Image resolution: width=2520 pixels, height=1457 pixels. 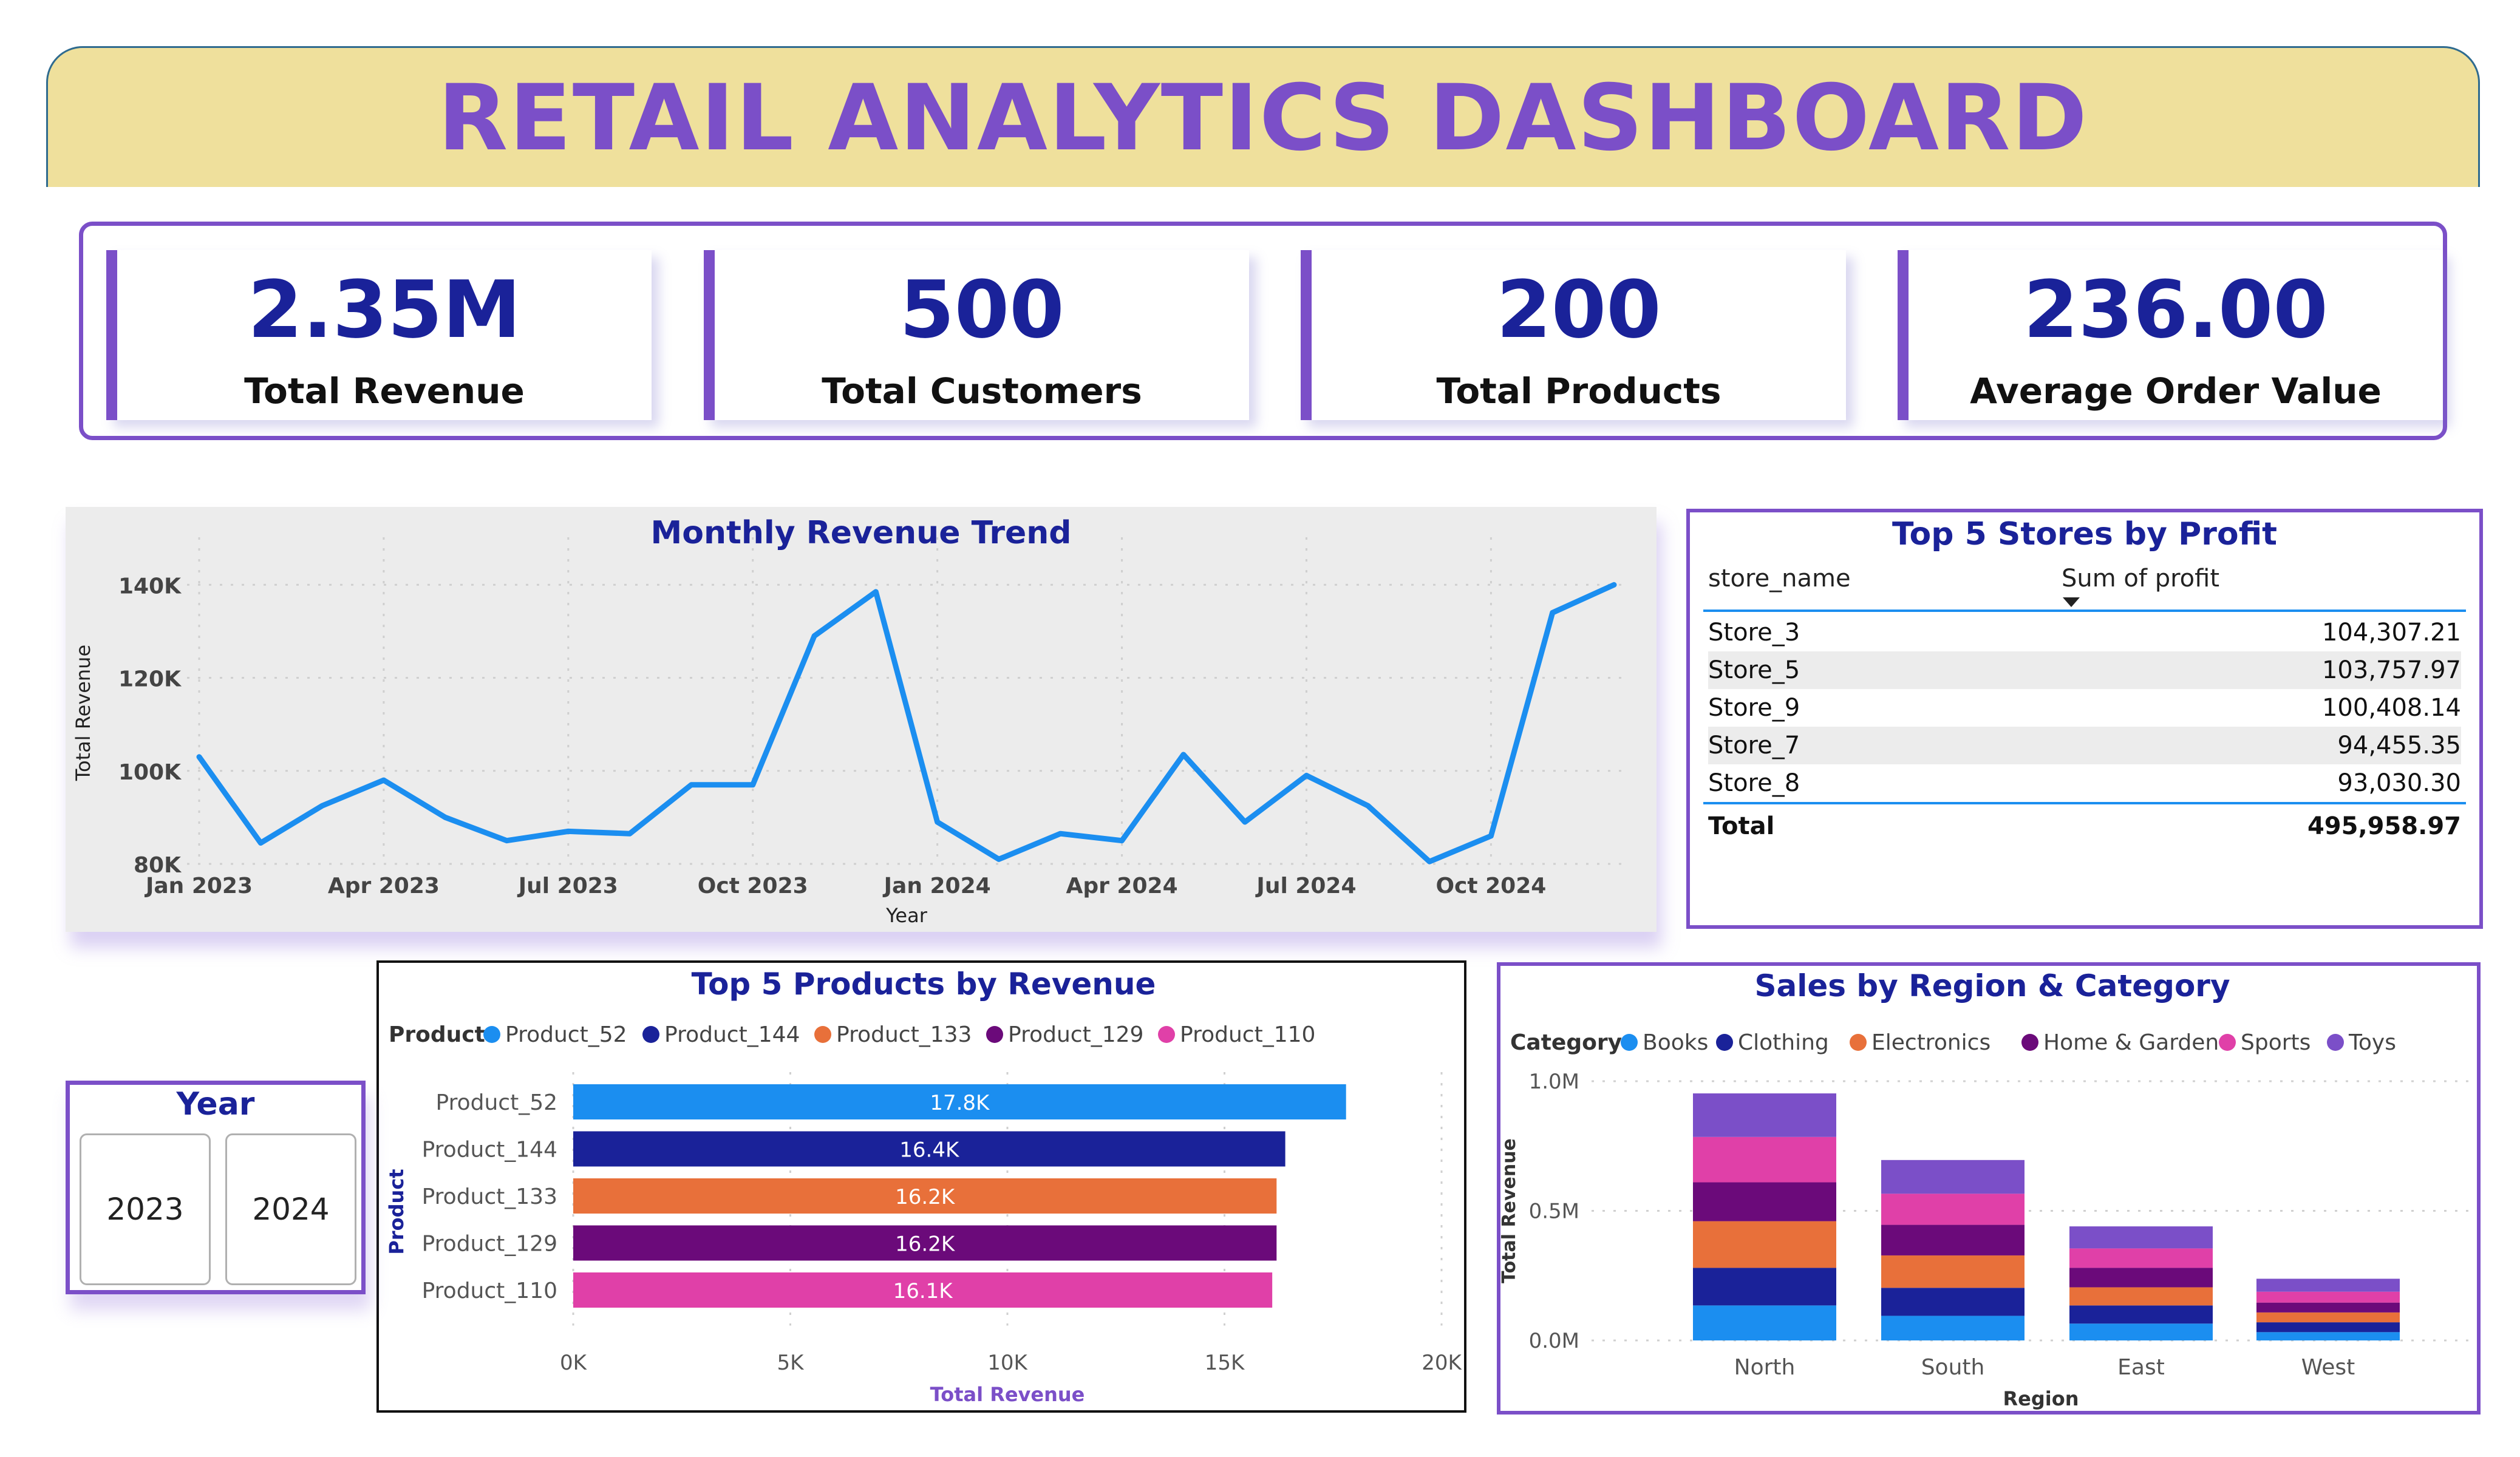 I want to click on x-tick-label: North, so click(x=1765, y=1367).